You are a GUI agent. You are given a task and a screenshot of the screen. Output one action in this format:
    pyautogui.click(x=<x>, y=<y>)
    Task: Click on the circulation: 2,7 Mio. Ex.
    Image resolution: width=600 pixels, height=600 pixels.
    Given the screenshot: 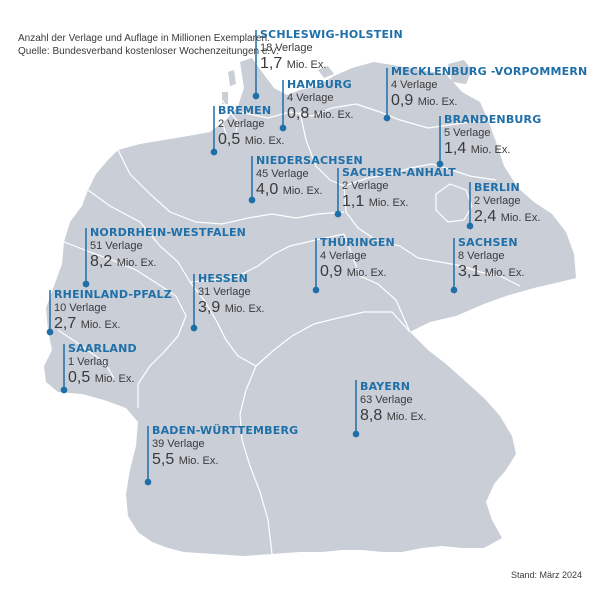 What is the action you would take?
    pyautogui.click(x=113, y=324)
    